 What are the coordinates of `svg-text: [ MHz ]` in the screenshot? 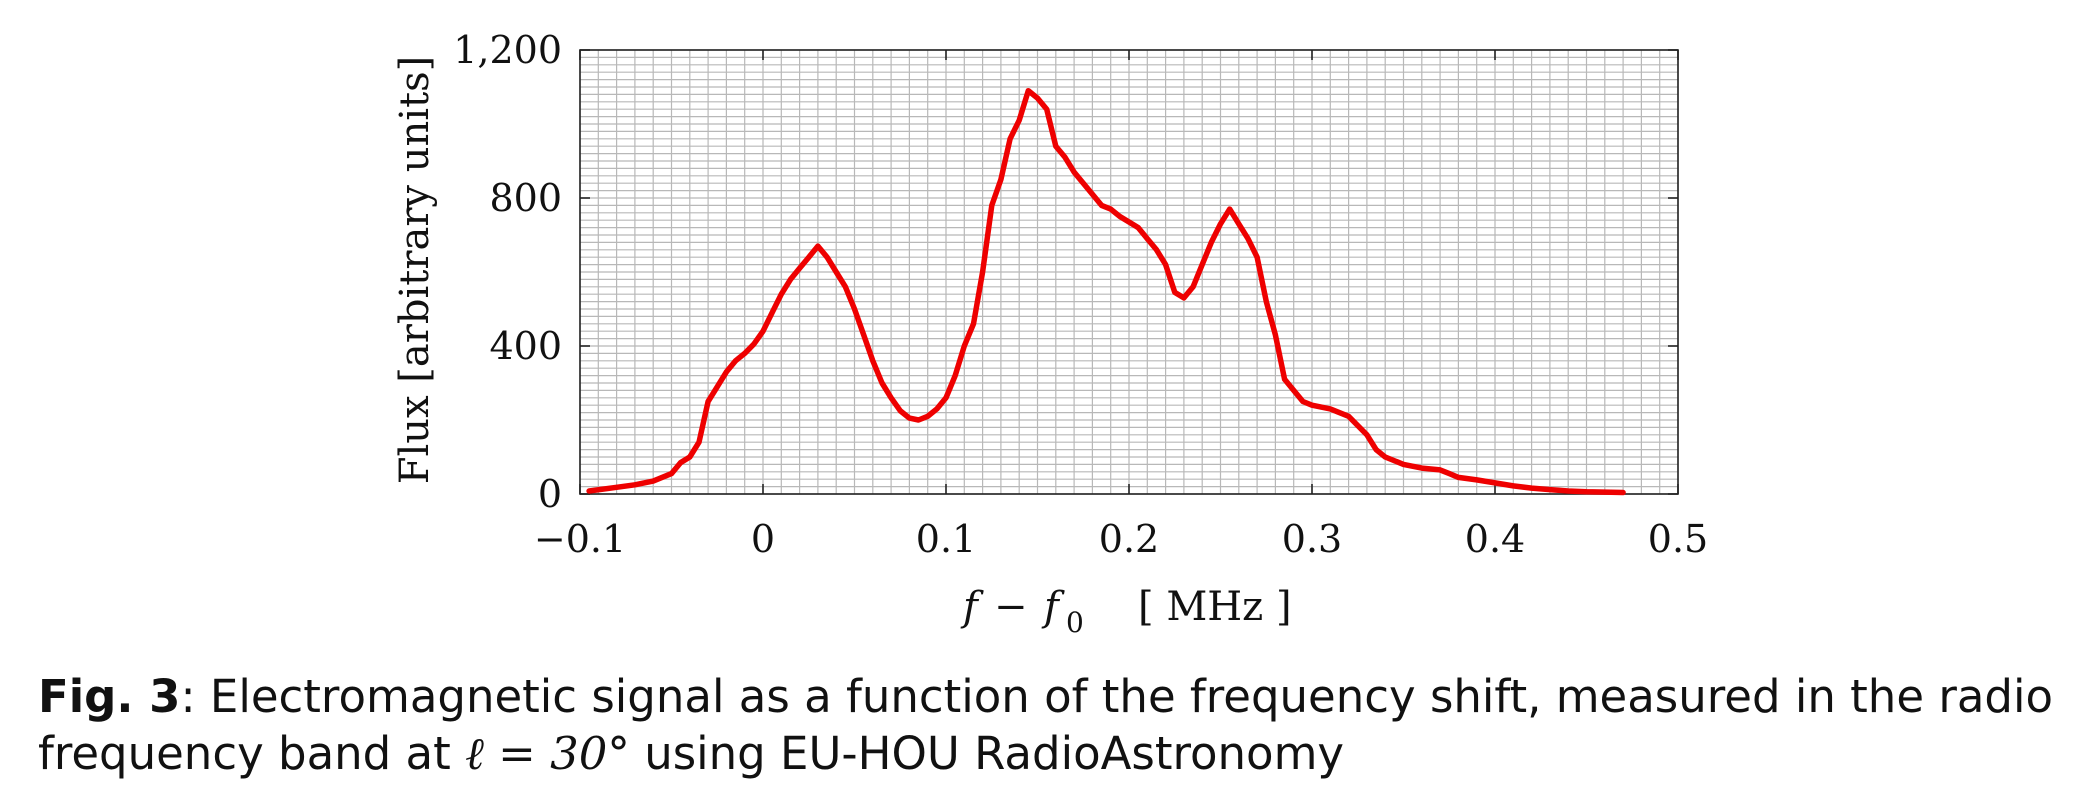 It's located at (1215, 607).